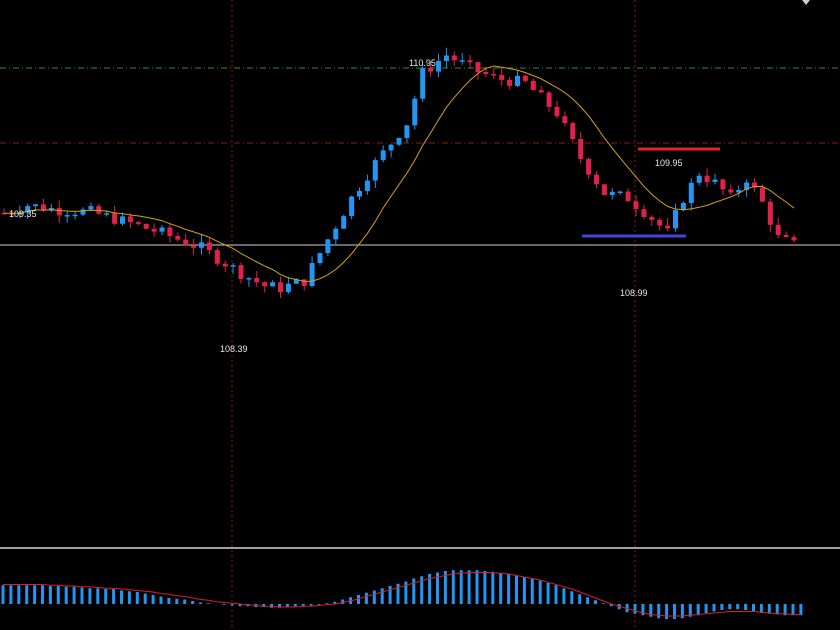  I want to click on macd-panel, so click(420, 583).